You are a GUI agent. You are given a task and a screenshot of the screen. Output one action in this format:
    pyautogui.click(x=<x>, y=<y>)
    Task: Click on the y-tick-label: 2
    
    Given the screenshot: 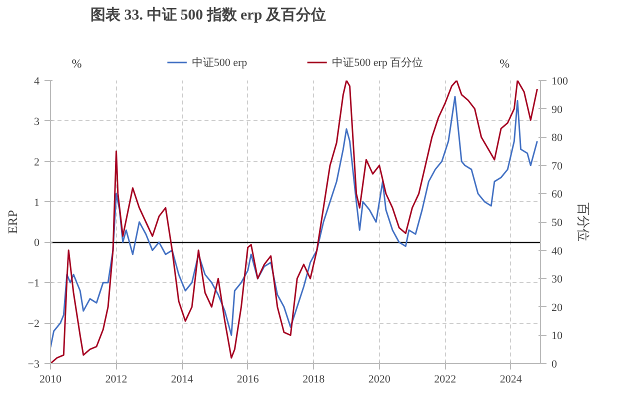 What is the action you would take?
    pyautogui.click(x=37, y=162)
    